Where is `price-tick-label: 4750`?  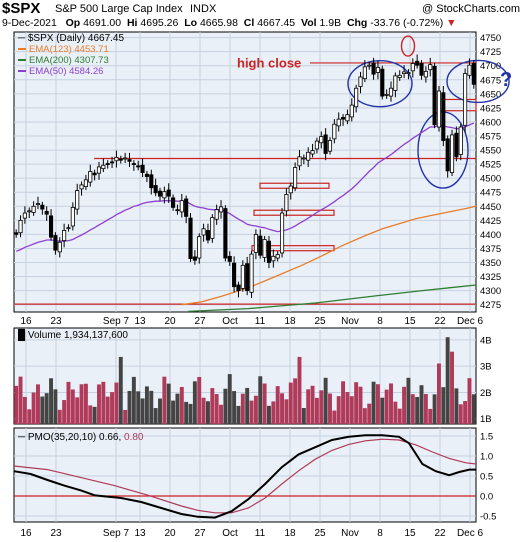 price-tick-label: 4750 is located at coordinates (490, 38).